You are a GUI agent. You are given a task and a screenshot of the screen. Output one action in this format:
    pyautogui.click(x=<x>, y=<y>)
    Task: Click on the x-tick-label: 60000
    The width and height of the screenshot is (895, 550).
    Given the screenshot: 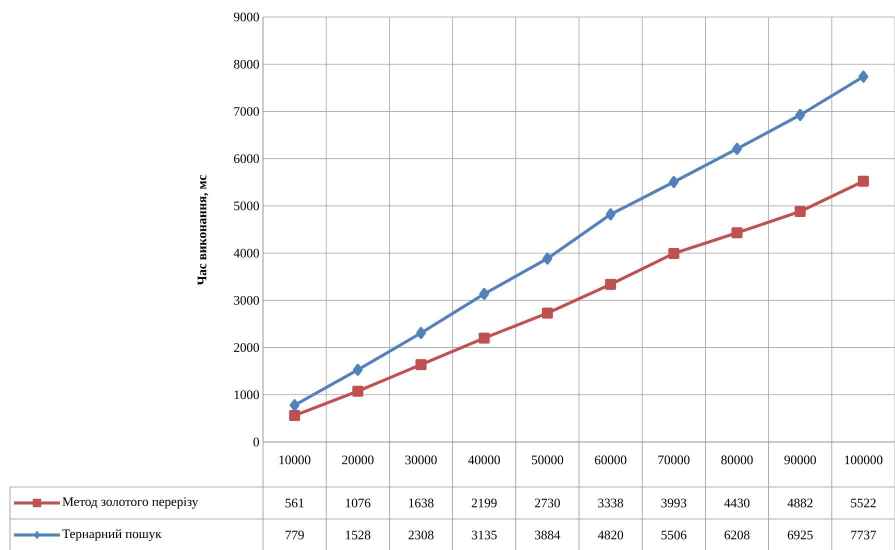 What is the action you would take?
    pyautogui.click(x=610, y=460)
    